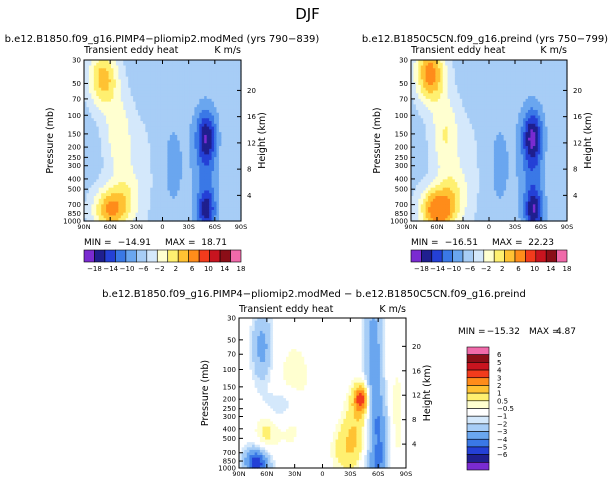 Image resolution: width=615 pixels, height=503 pixels. Describe the element at coordinates (50, 140) in the screenshot. I see `y-axis-label: Pressure (mb)` at that location.